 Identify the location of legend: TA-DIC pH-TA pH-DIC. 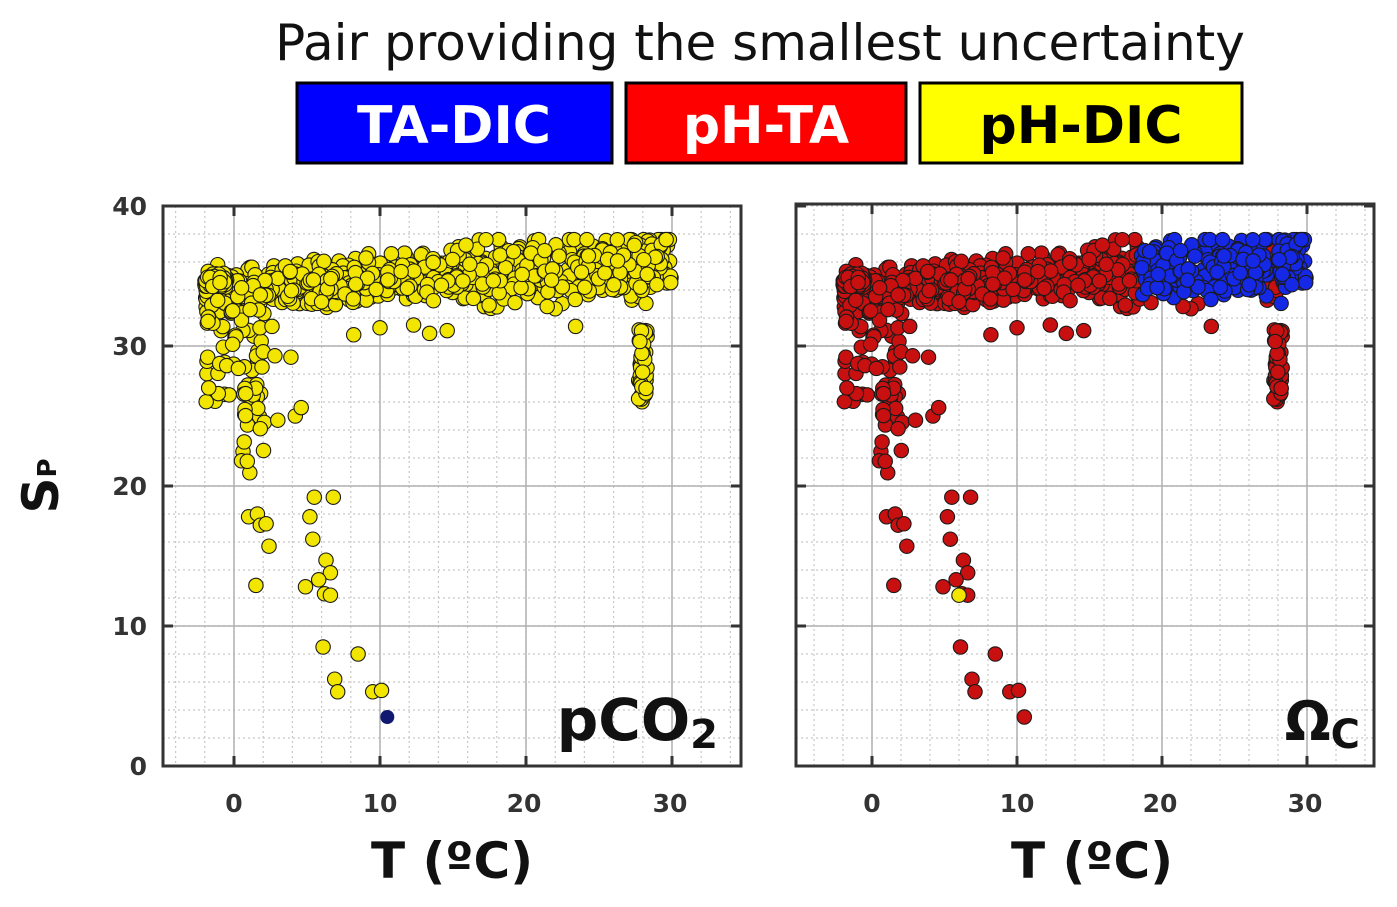
(769, 123).